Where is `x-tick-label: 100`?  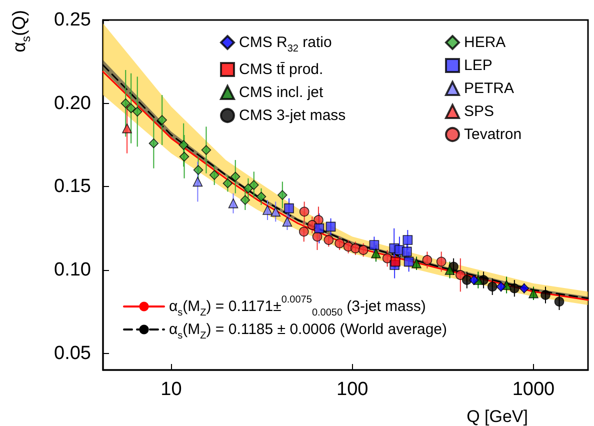
x-tick-label: 100 is located at coordinates (352, 389).